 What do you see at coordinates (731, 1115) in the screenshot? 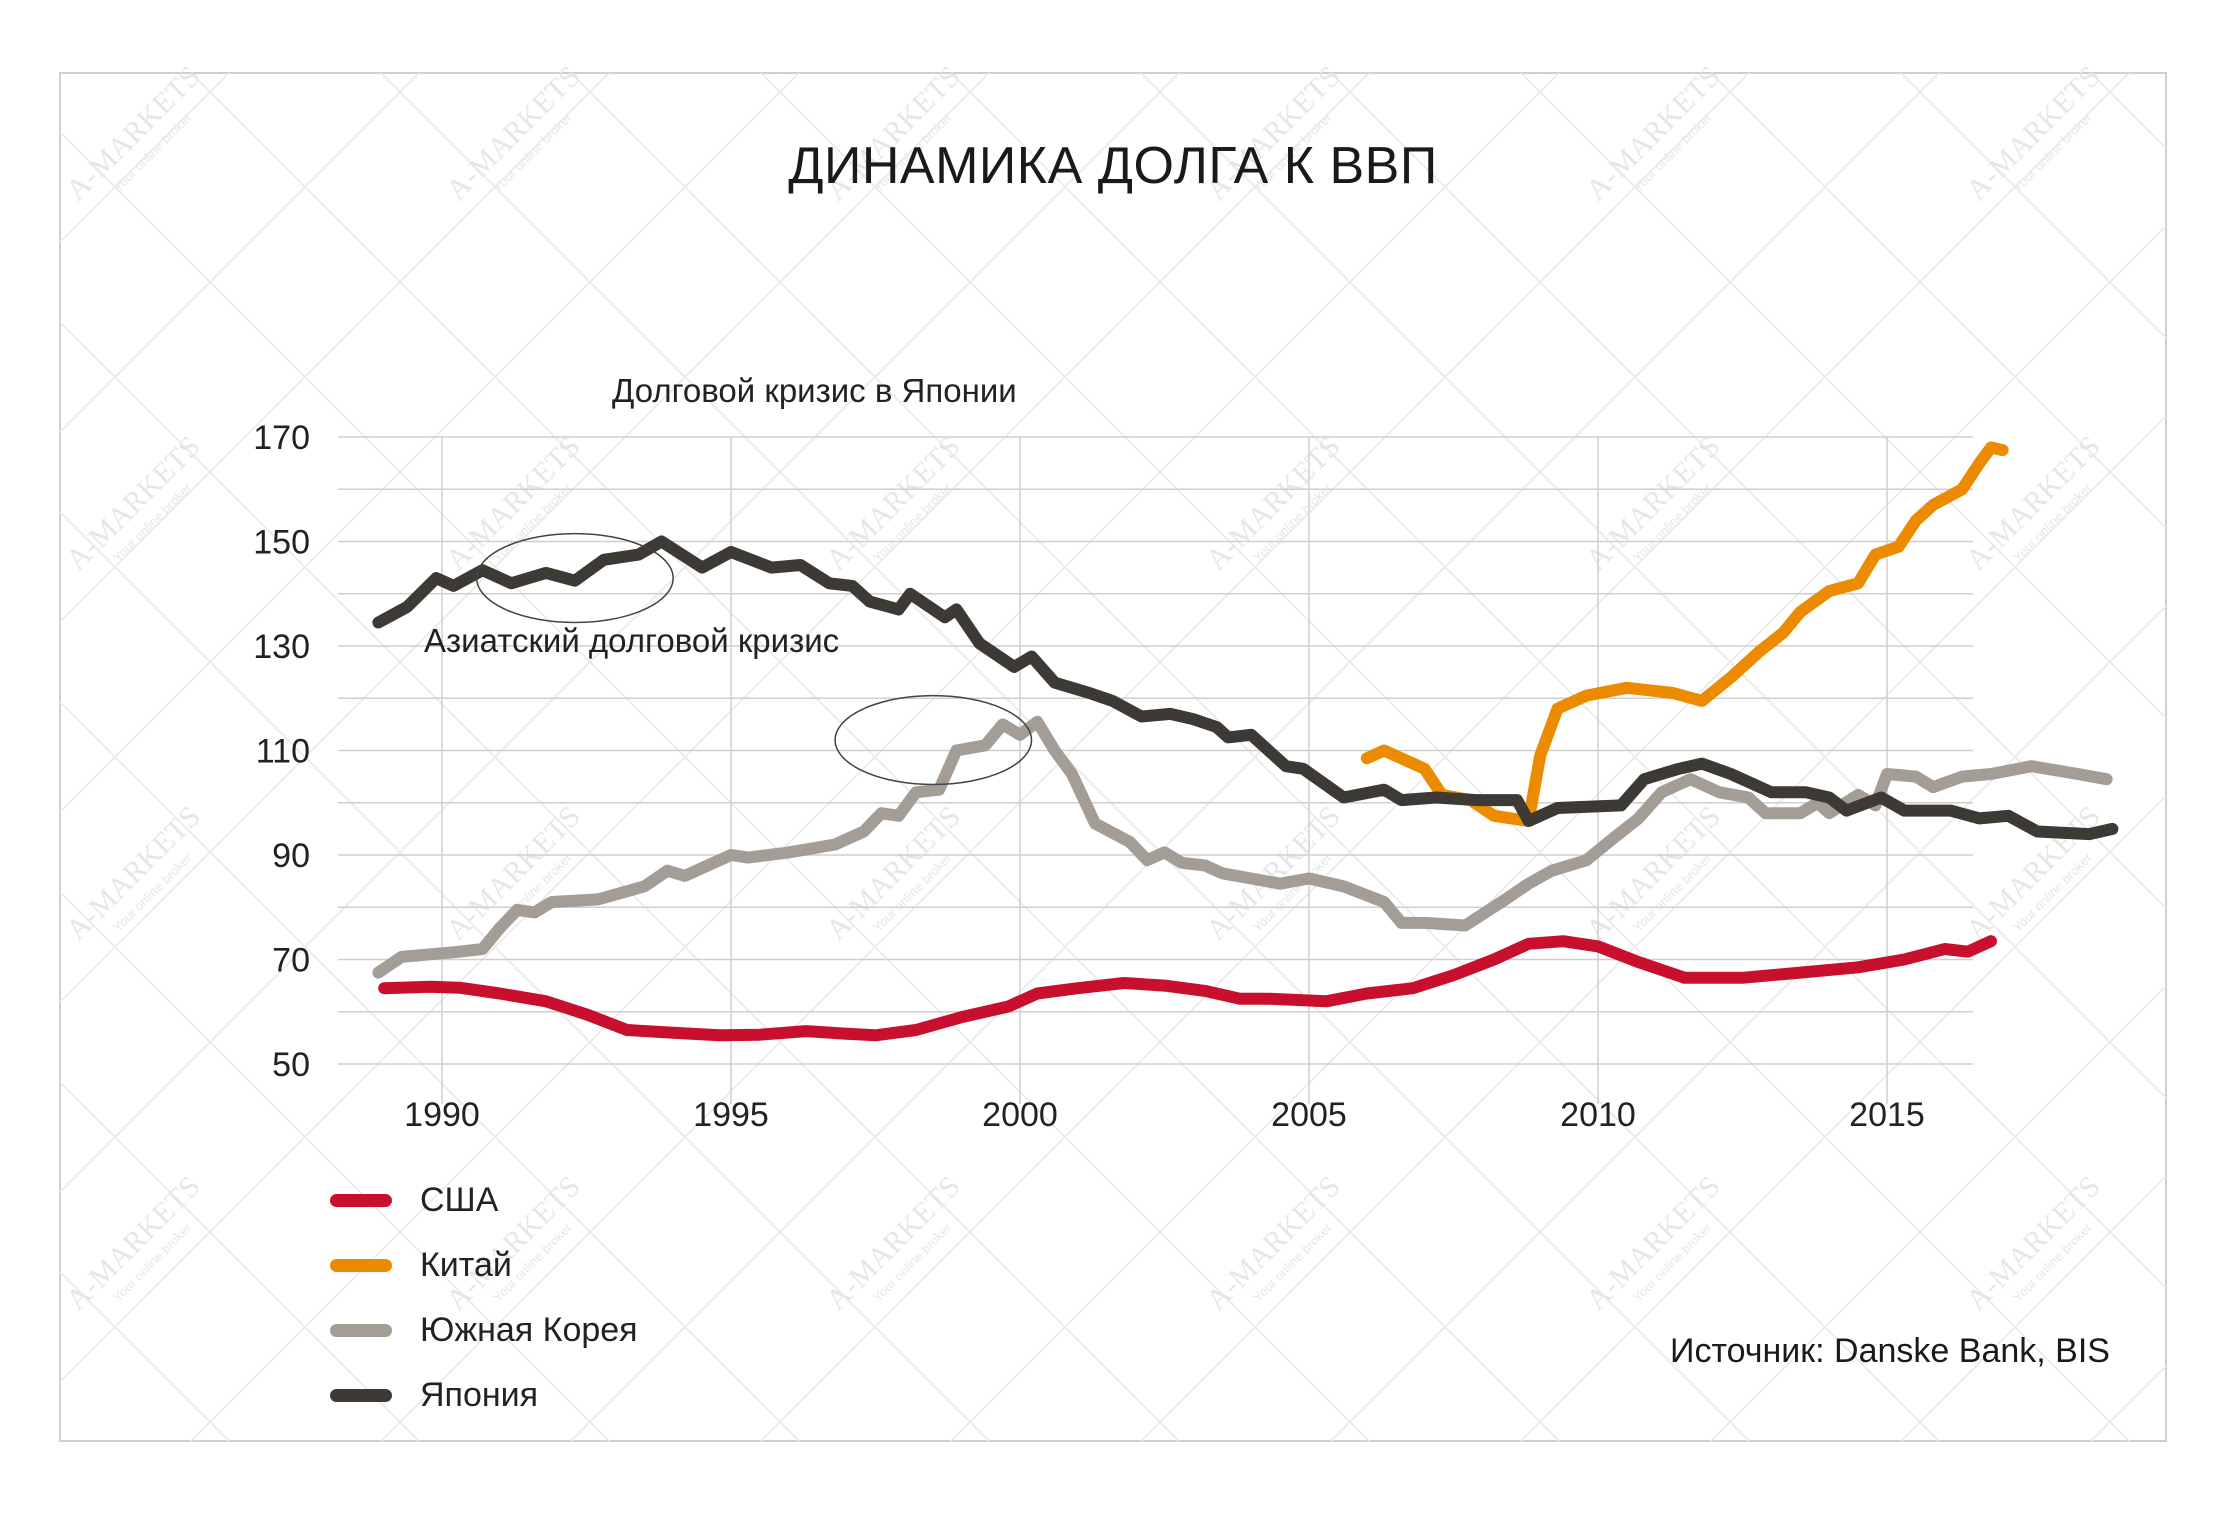
I see `x-tick-label: 1995` at bounding box center [731, 1115].